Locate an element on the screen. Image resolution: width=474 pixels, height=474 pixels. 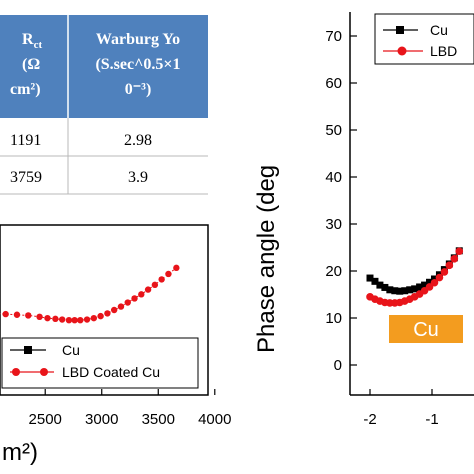
header-rct-unit2: cm²) is located at coordinates (25, 89).